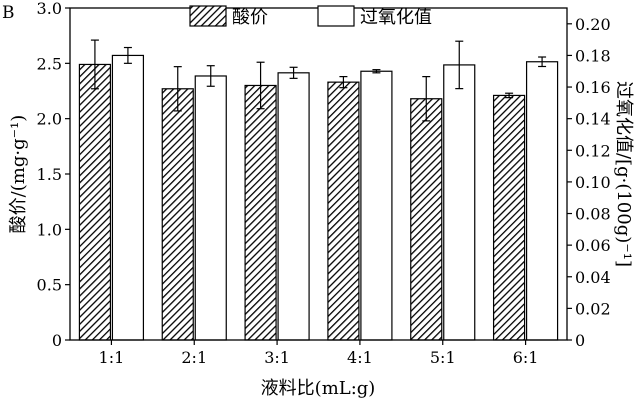  What do you see at coordinates (208, 16) in the screenshot?
I see `legend-swatch-acid-value` at bounding box center [208, 16].